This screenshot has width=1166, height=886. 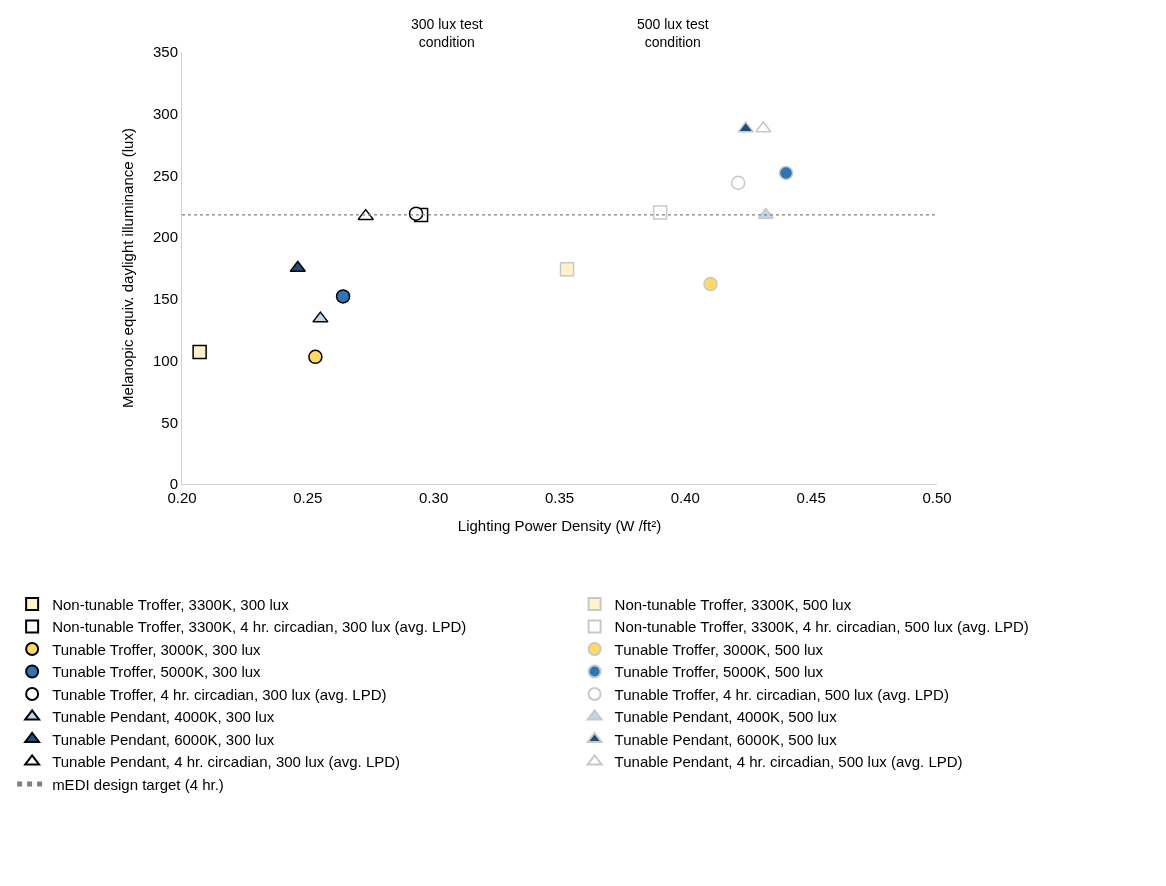 What do you see at coordinates (165, 237) in the screenshot?
I see `y-tick-label: 200` at bounding box center [165, 237].